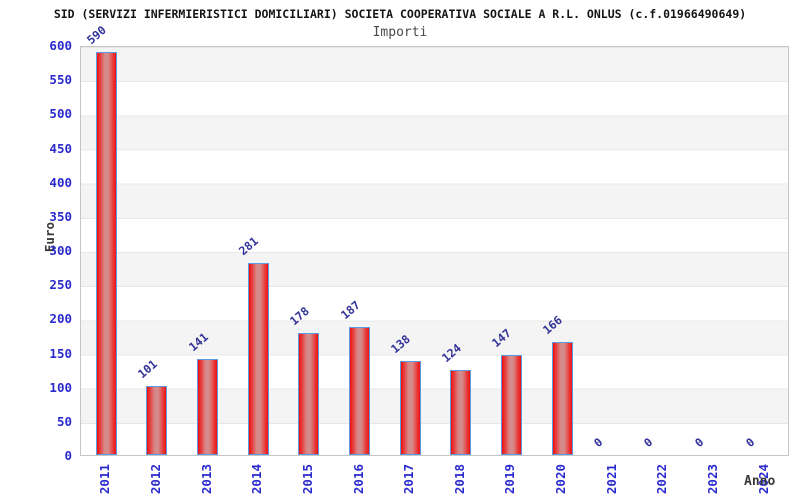 This screenshot has height=500, width=800. What do you see at coordinates (553, 324) in the screenshot?
I see `value-label: 166` at bounding box center [553, 324].